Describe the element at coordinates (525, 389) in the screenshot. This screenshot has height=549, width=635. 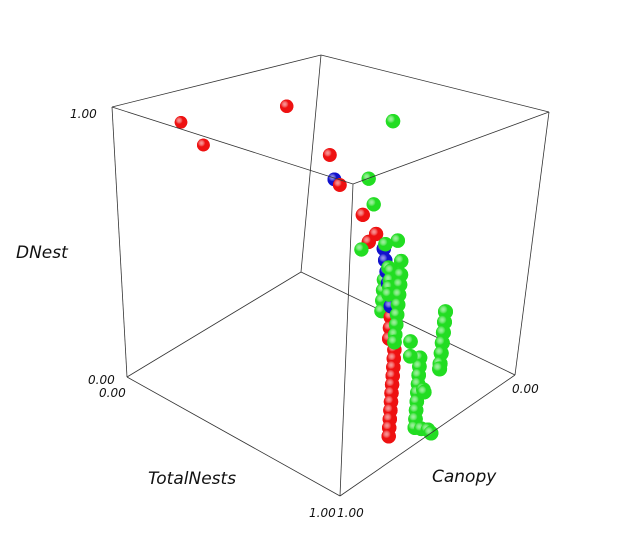
I see `y-tick-max-label: 0.00` at that location.